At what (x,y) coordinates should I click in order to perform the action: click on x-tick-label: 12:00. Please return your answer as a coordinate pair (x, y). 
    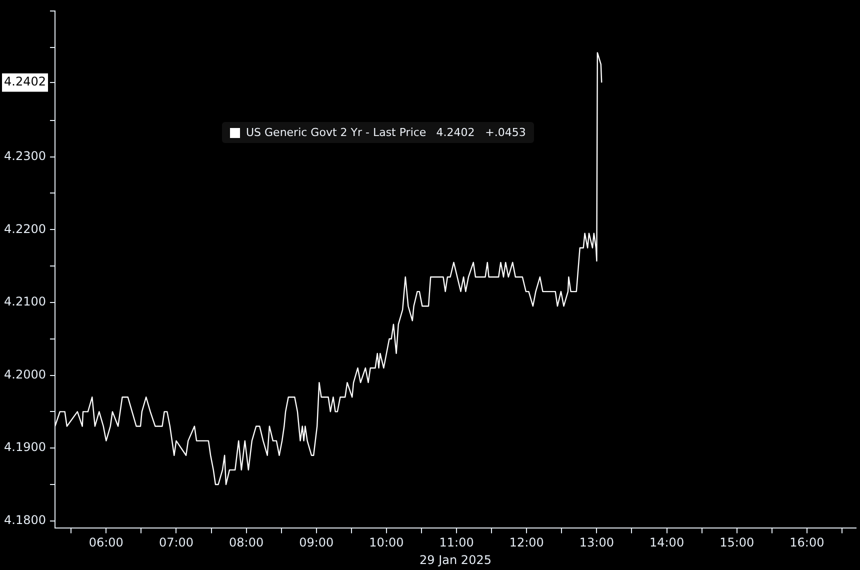
    Looking at the image, I should click on (526, 543).